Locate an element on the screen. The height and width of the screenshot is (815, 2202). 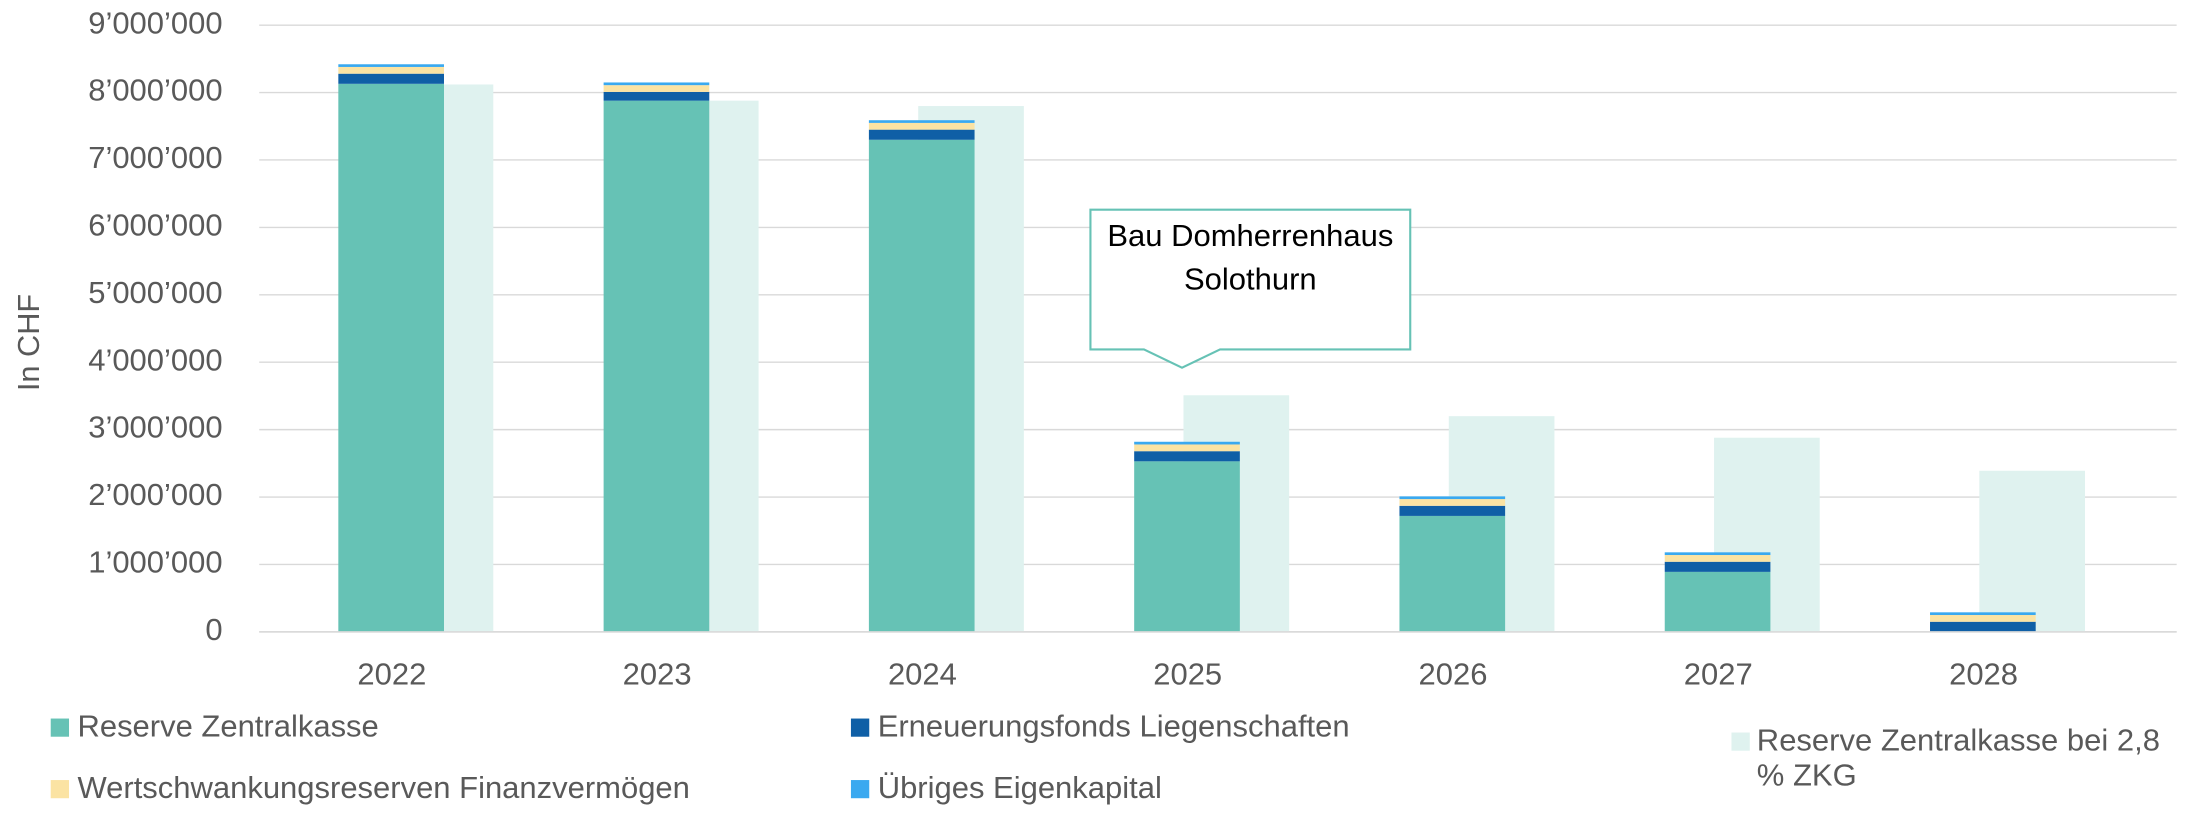
x-tick-label: 2022 is located at coordinates (391, 674).